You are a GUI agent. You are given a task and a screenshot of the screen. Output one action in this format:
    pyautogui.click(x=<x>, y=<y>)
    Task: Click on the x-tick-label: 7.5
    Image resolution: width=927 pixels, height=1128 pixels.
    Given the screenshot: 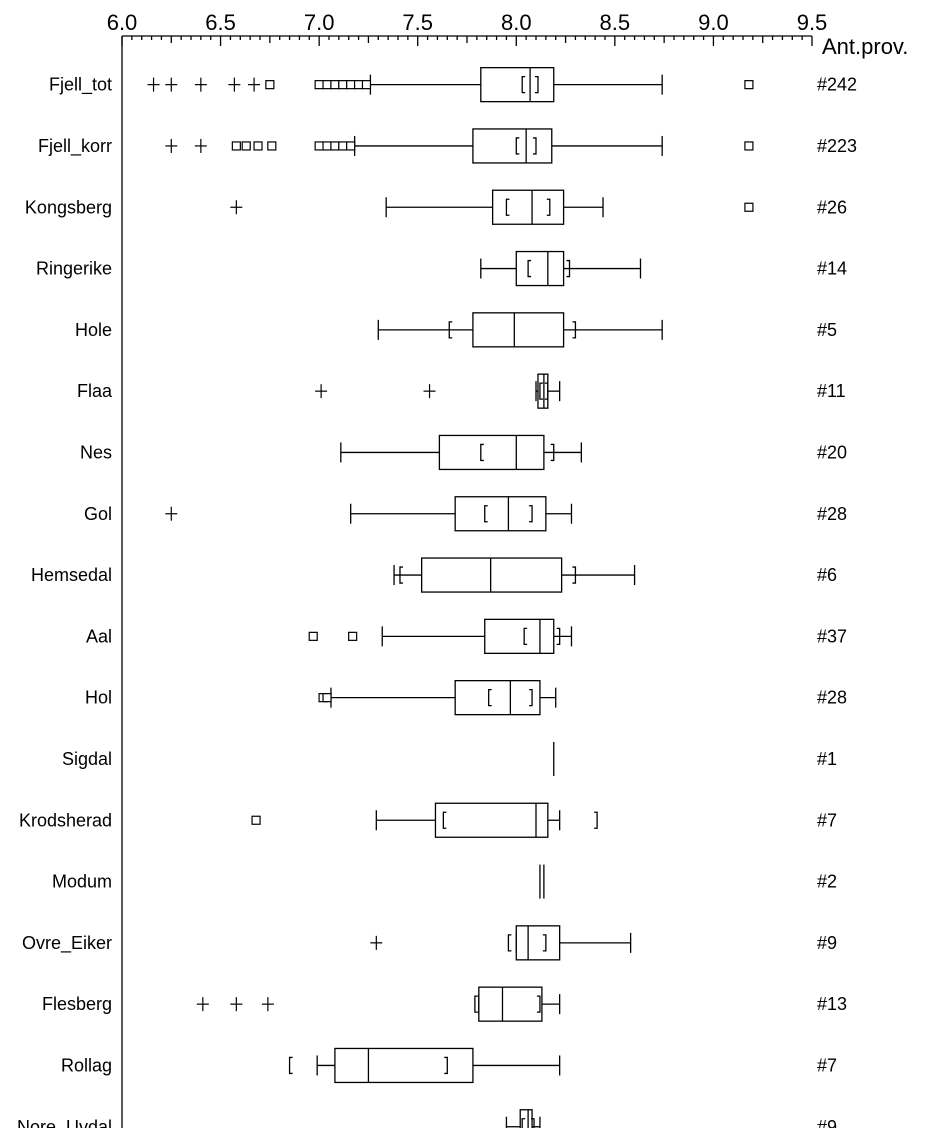 What is the action you would take?
    pyautogui.click(x=417, y=22)
    